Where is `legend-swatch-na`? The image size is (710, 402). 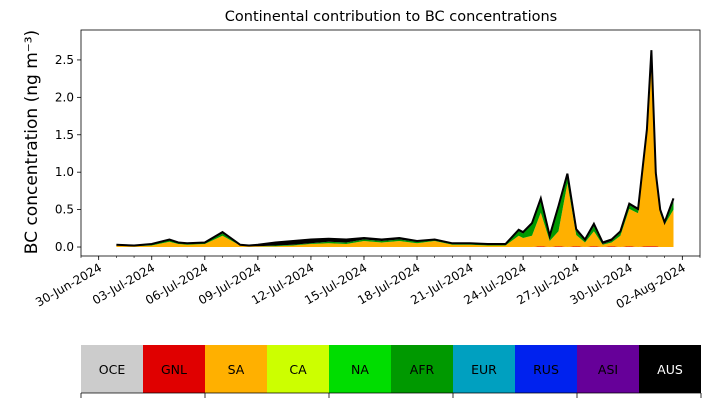
legend-swatch-na is located at coordinates (360, 369).